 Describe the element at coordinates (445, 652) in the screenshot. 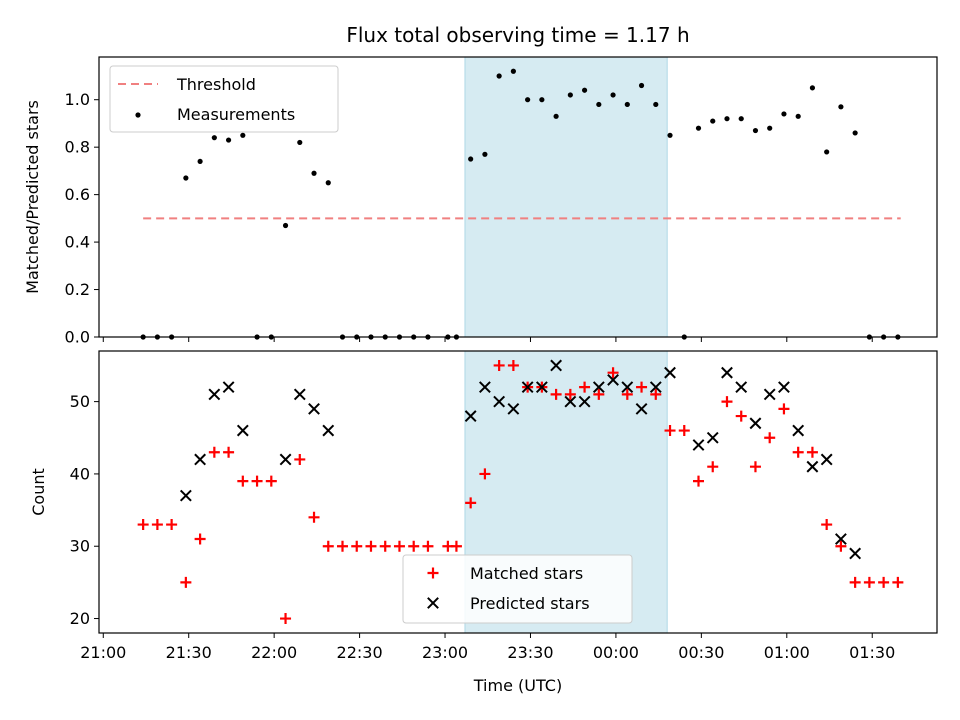

I see `x-tick-label: 23:00` at that location.